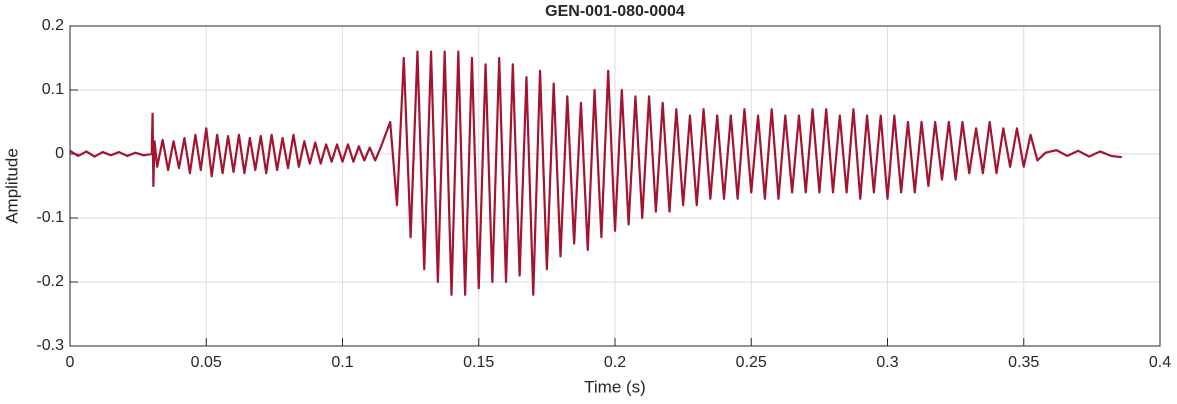 This screenshot has height=404, width=1177. I want to click on x-axis-label: Time (s), so click(615, 386).